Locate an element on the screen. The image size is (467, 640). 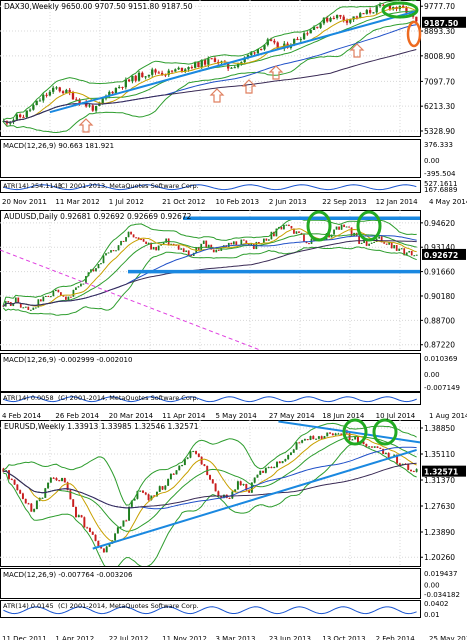
y-tick-label: 0.90180 is located at coordinates (439, 296).